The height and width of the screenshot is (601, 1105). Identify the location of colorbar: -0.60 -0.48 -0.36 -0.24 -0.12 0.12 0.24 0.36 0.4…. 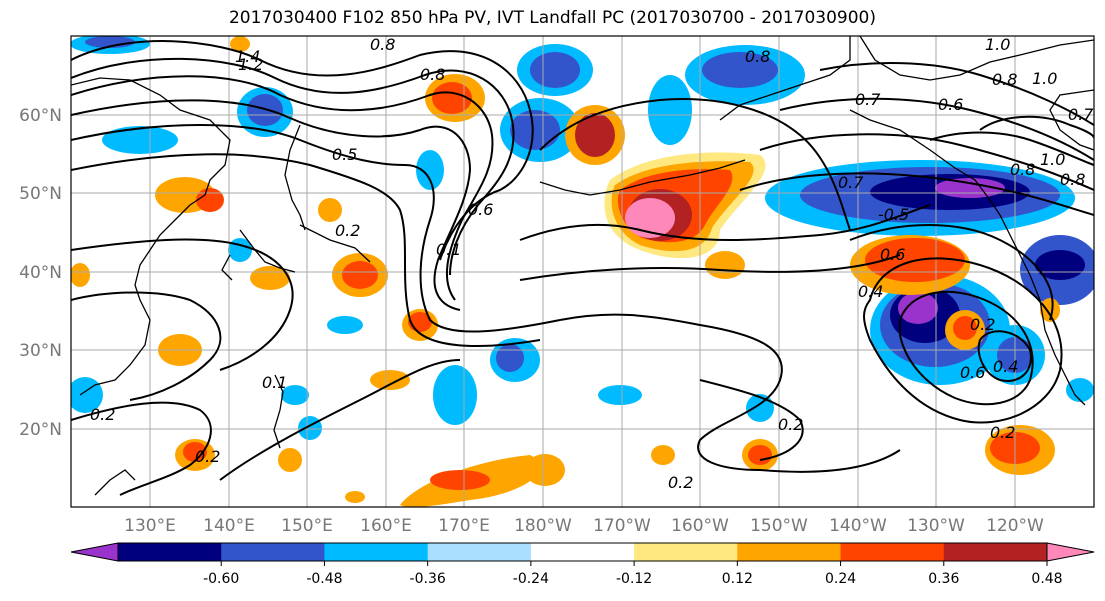
(582, 564).